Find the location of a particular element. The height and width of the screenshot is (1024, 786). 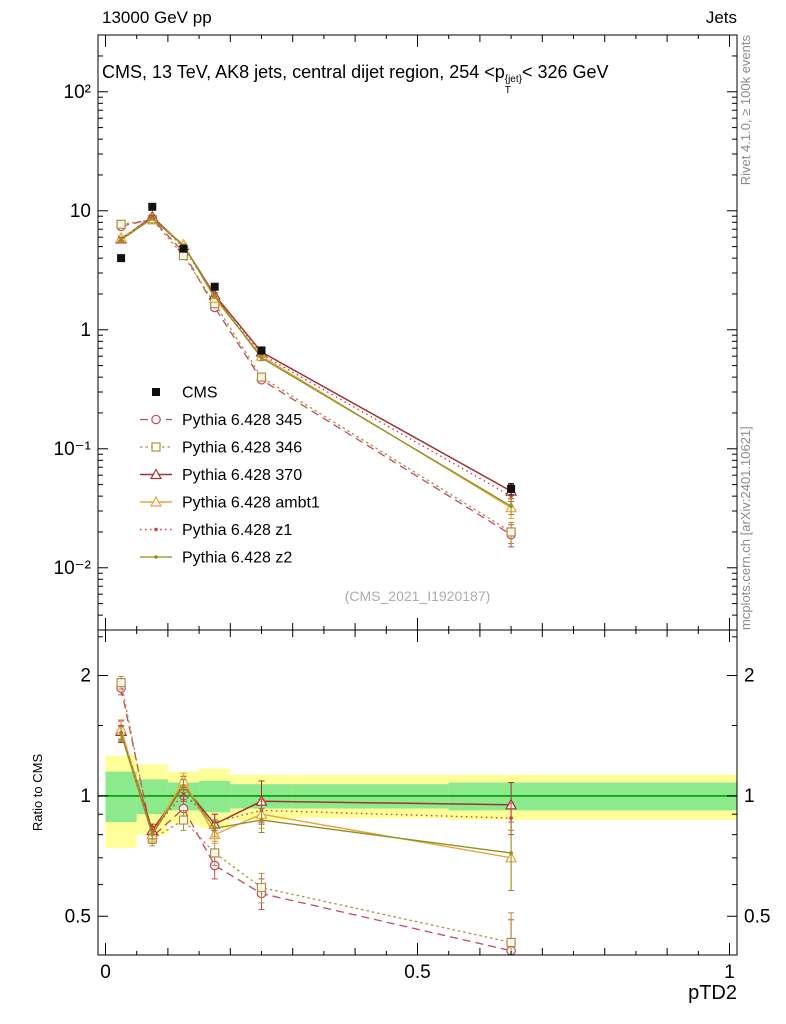

x-axis-label: pTD2 is located at coordinates (712, 993).